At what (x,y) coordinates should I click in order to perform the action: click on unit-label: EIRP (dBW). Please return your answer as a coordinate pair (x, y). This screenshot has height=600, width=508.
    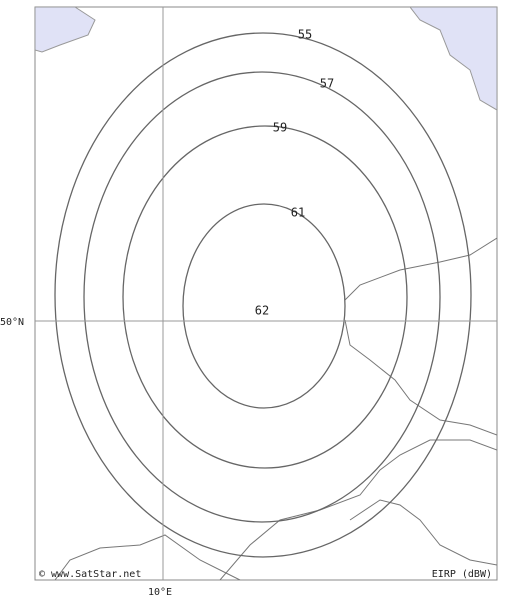
    Looking at the image, I should click on (462, 574).